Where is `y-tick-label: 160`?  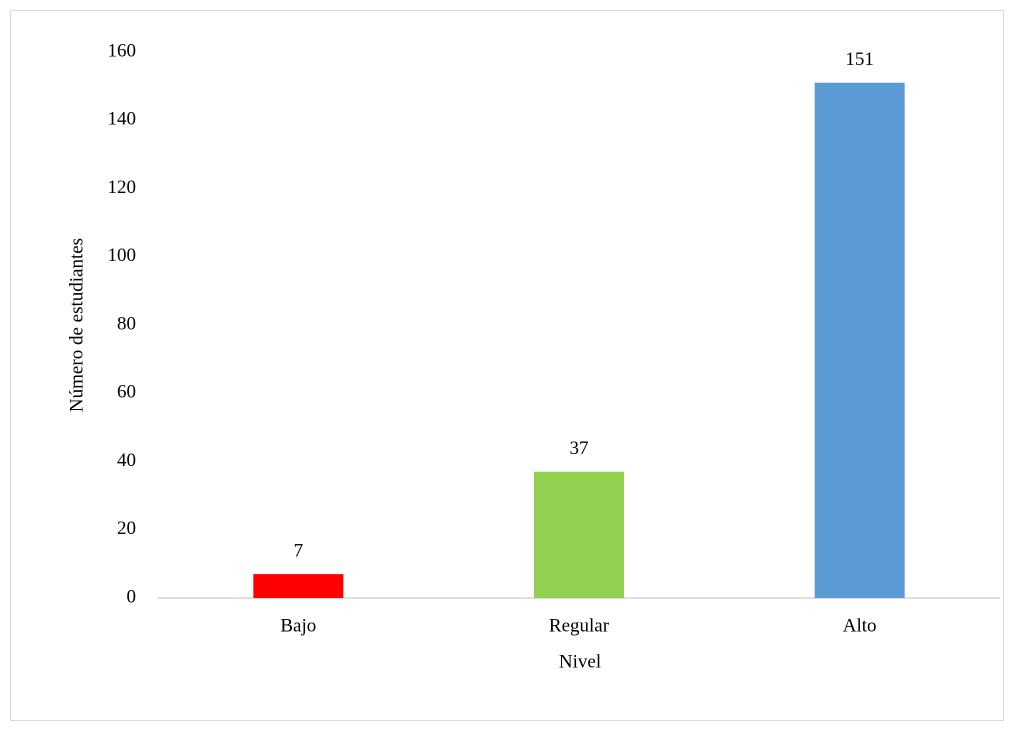
y-tick-label: 160 is located at coordinates (122, 50).